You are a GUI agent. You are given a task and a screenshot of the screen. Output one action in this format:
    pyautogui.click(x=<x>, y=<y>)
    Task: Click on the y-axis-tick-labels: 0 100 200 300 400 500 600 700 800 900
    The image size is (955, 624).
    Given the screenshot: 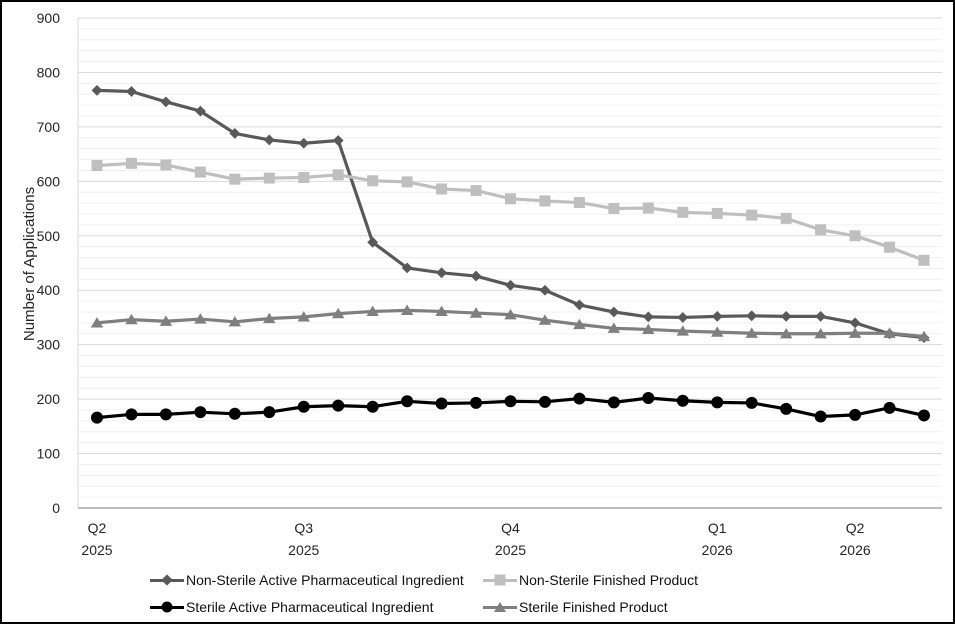 What is the action you would take?
    pyautogui.click(x=49, y=263)
    